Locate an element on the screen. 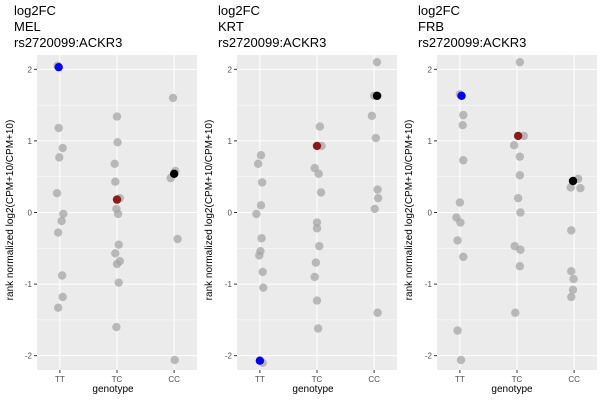  panel-title-line-2: MEL is located at coordinates (27, 26).